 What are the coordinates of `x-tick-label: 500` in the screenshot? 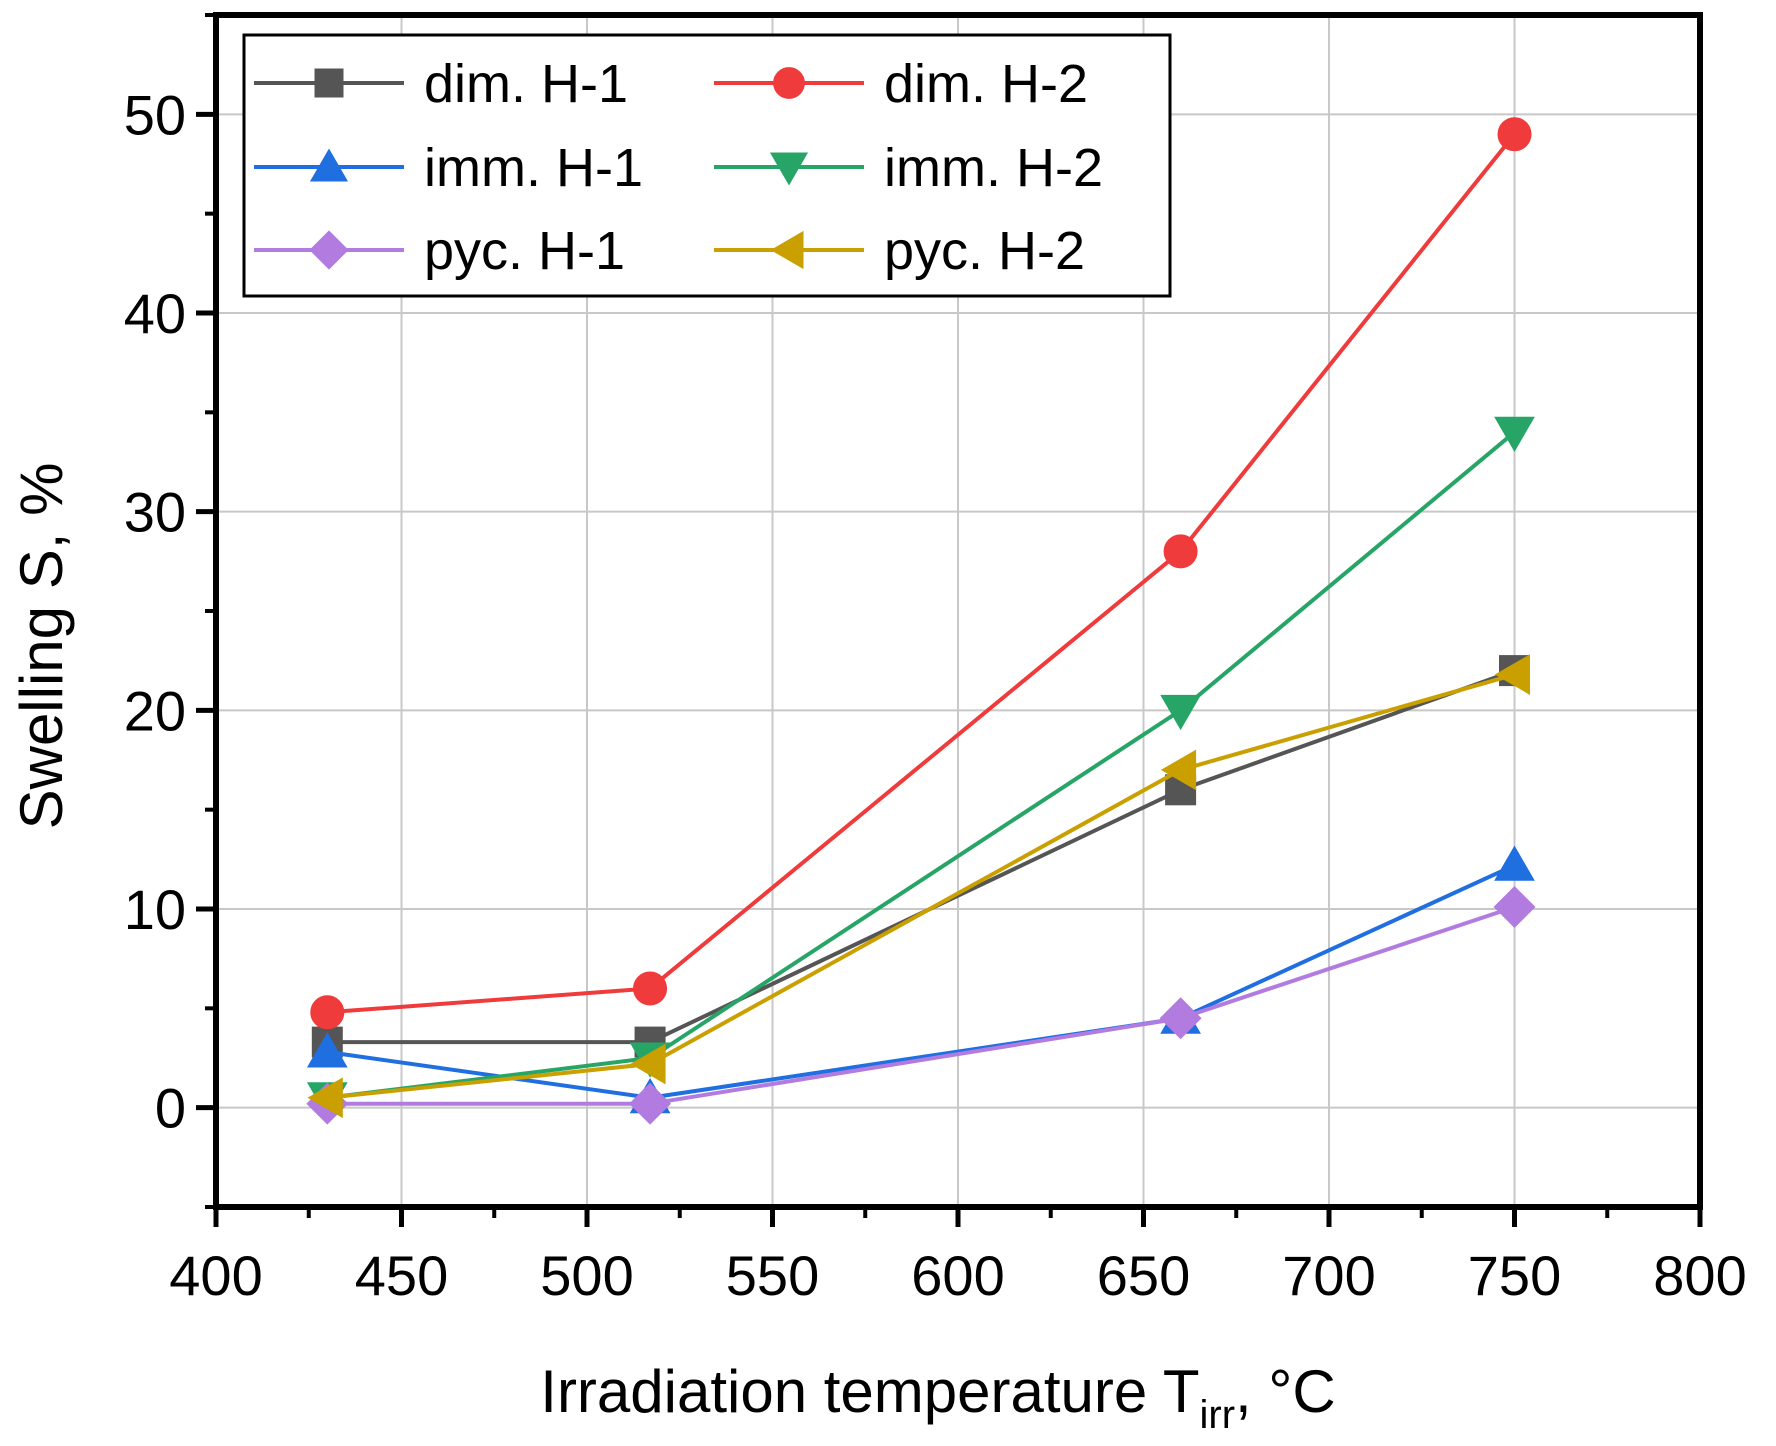 It's located at (586, 1275).